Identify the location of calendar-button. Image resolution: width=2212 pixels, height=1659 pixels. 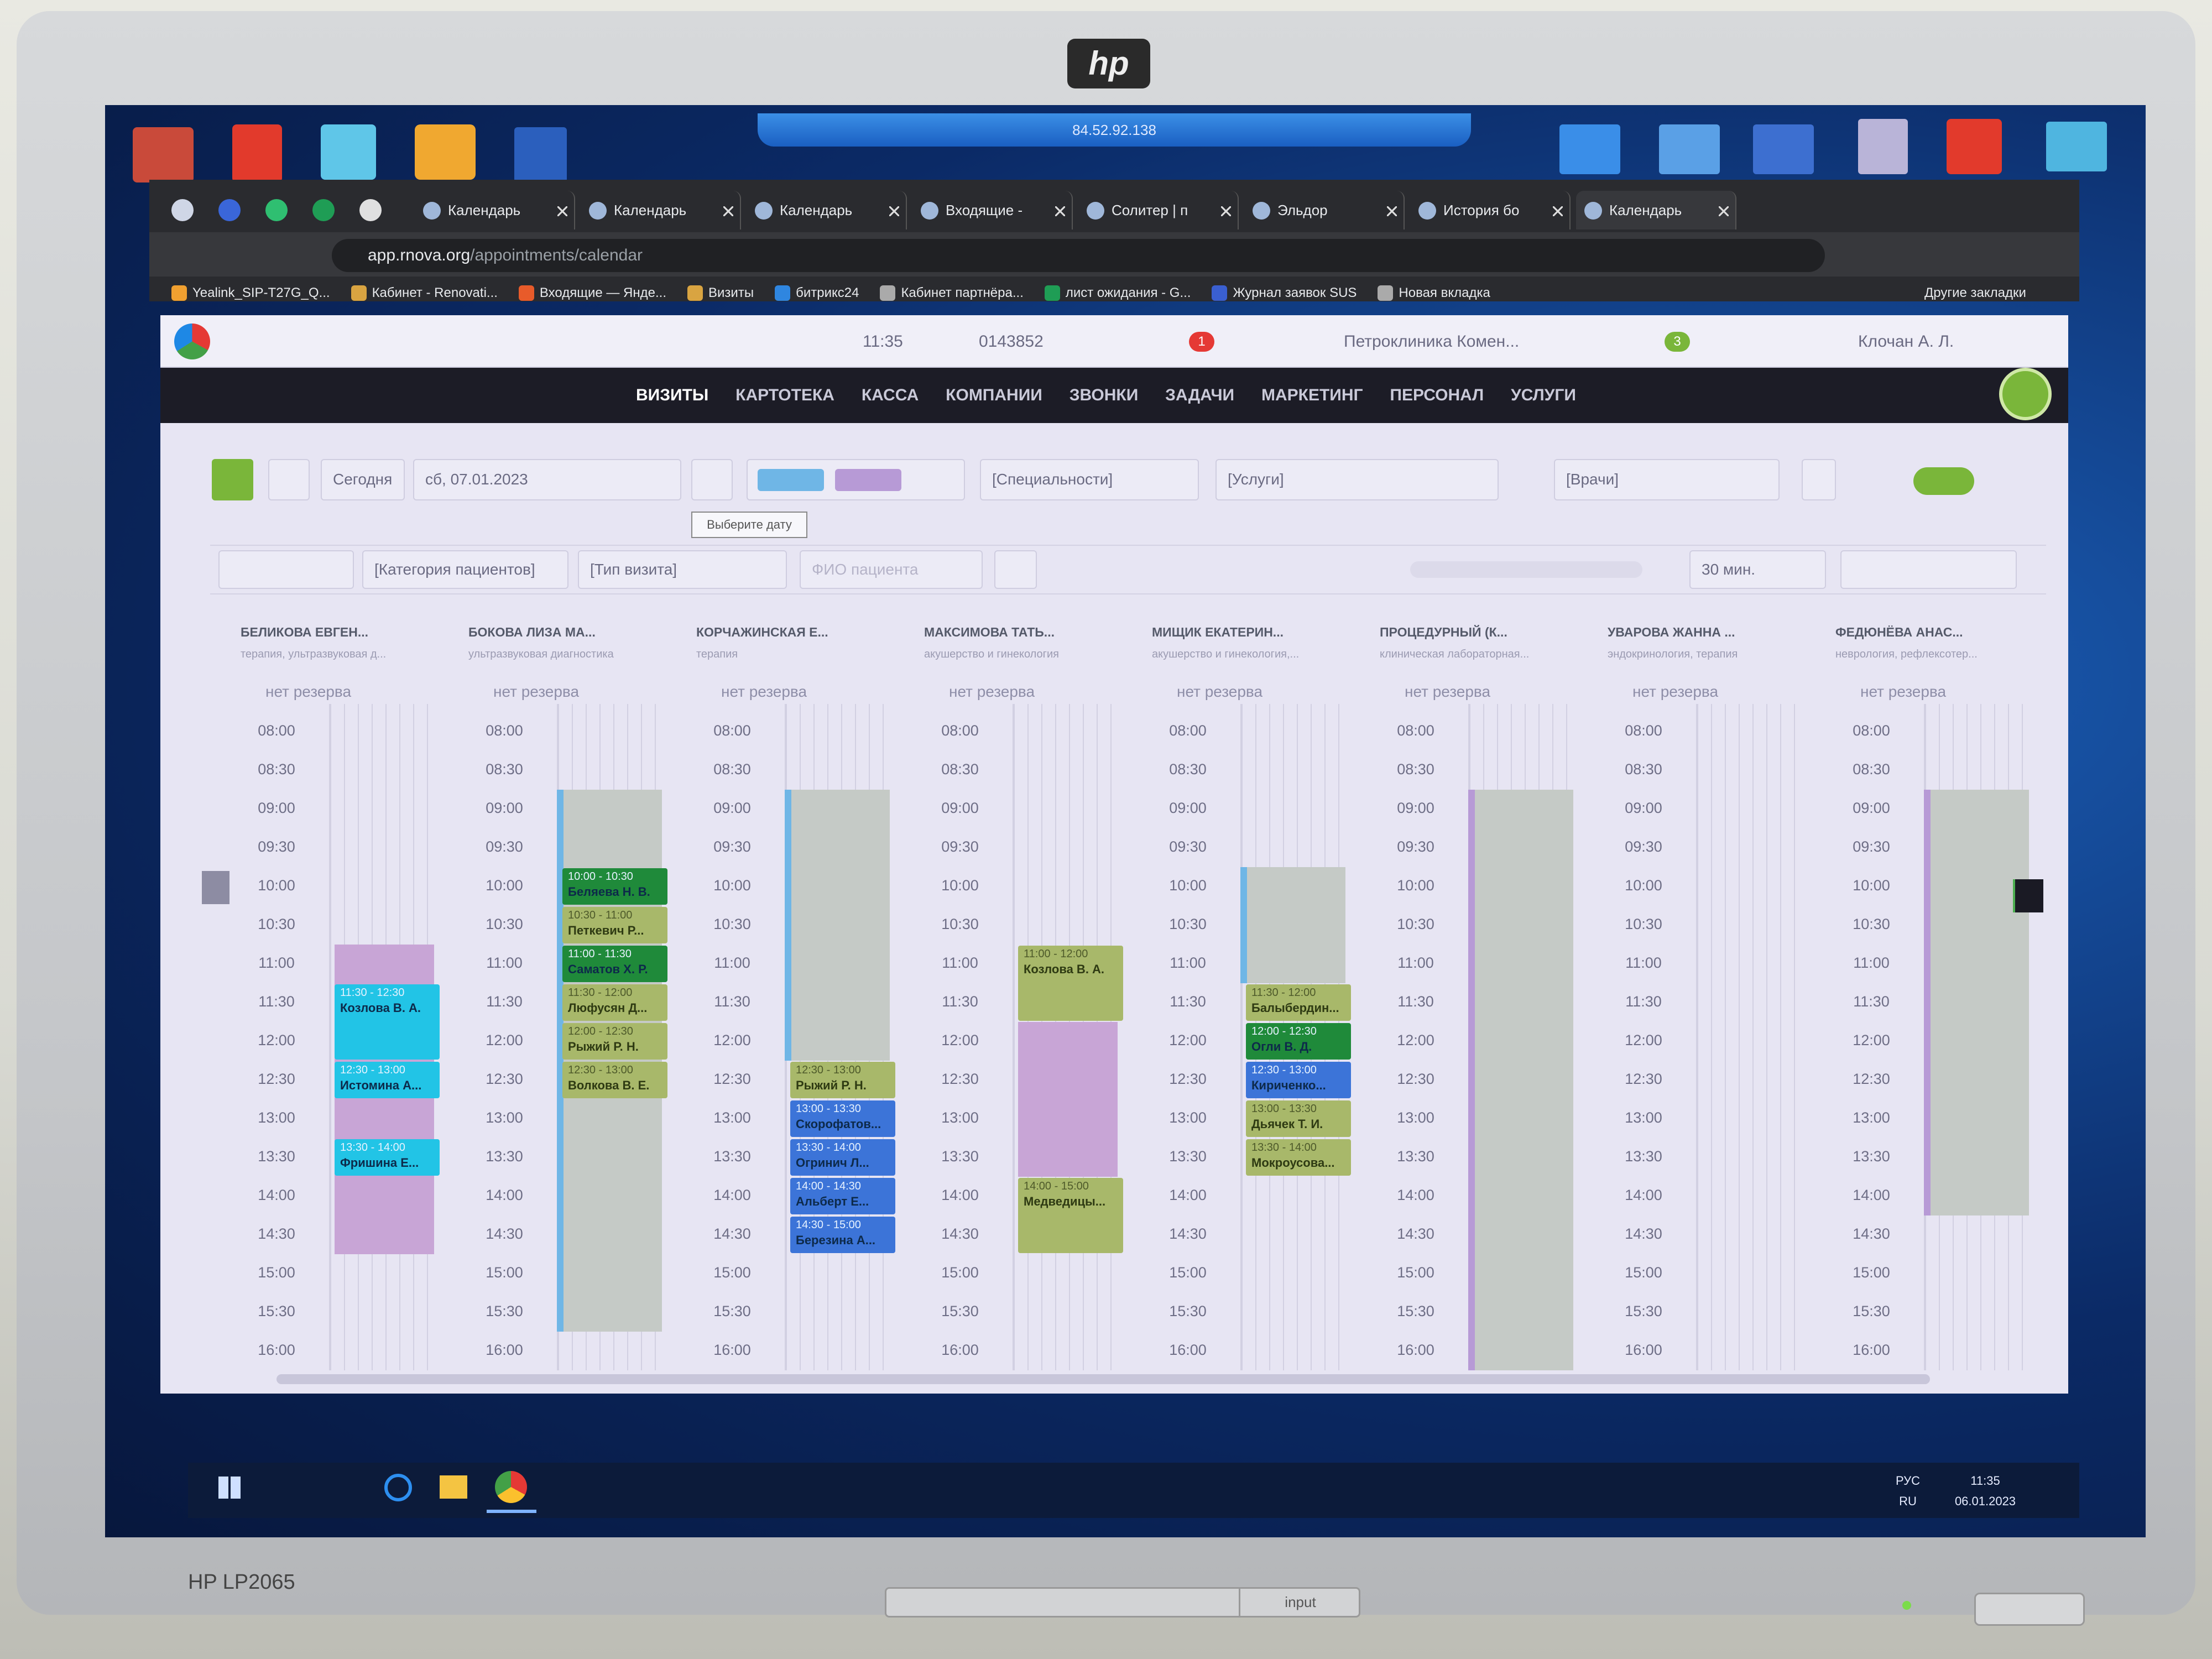
(233, 480).